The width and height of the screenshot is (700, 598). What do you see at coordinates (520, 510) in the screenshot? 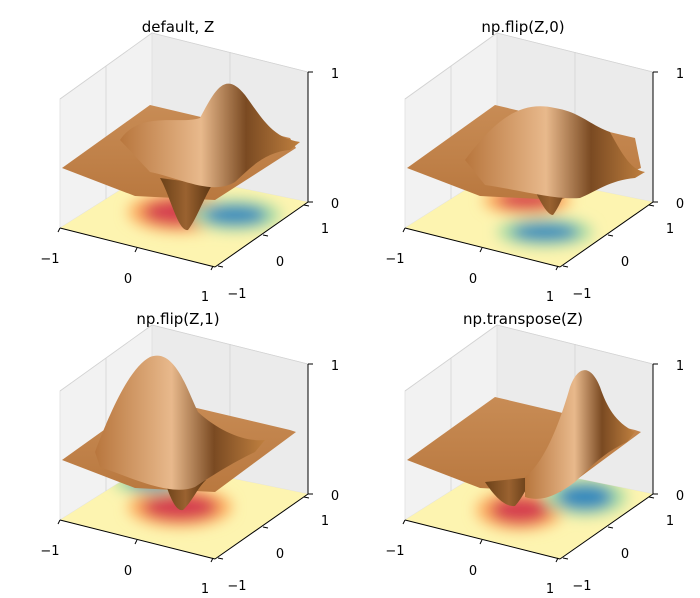
I see `floor-low-region` at bounding box center [520, 510].